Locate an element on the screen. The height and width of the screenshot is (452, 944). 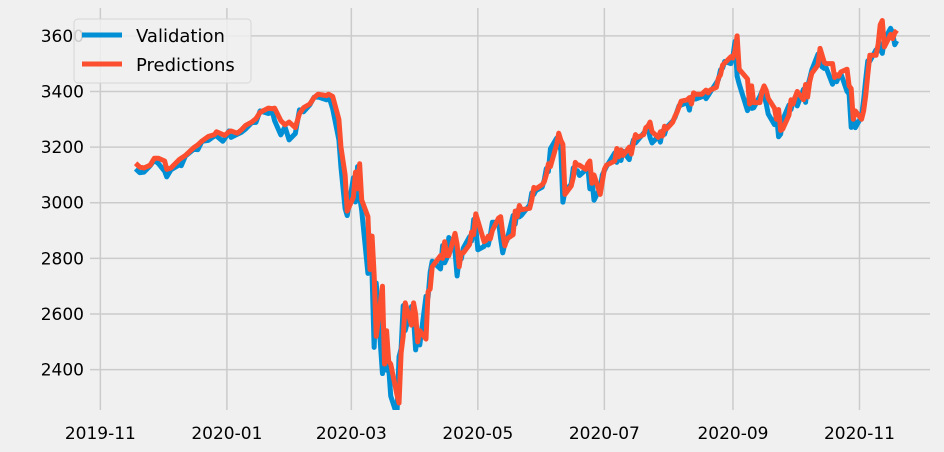
x-tick-label: 2020-01 is located at coordinates (226, 434).